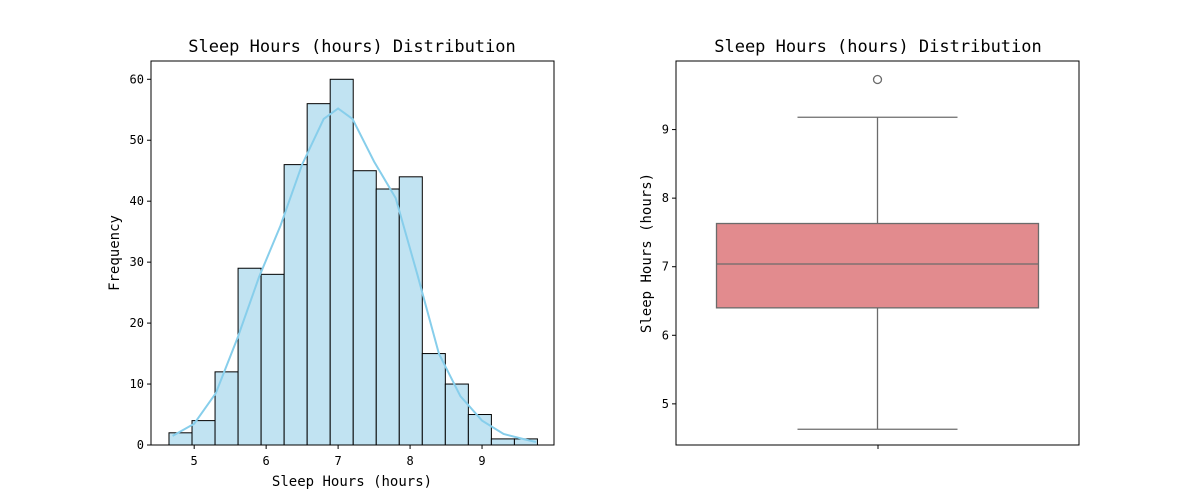  I want to click on y-tick-label: 50, so click(137, 140).